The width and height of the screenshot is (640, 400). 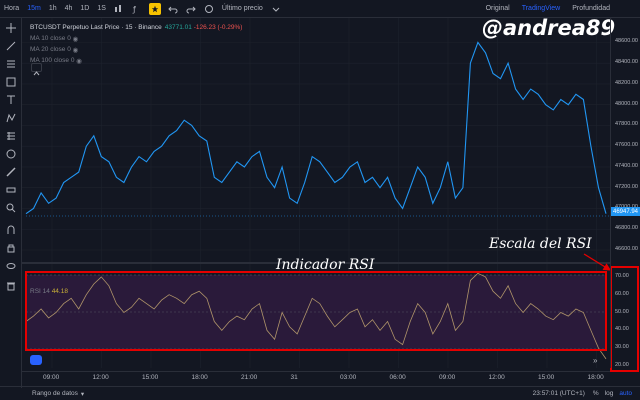 I want to click on auto-toggle: auto, so click(x=625, y=393).